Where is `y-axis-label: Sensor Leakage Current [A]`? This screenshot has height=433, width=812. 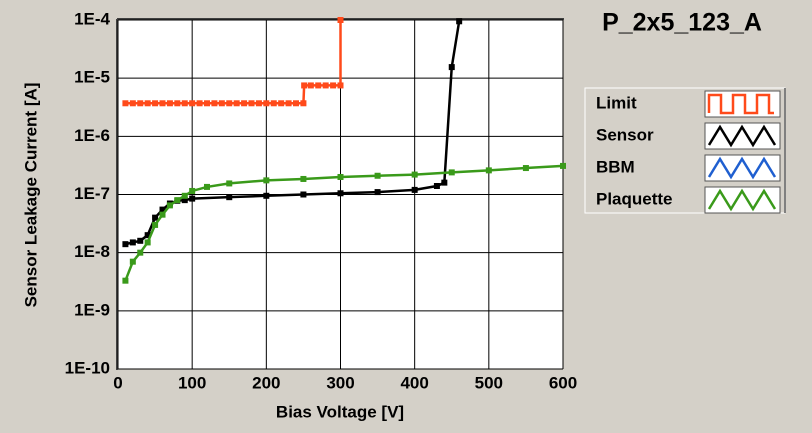
y-axis-label: Sensor Leakage Current [A] is located at coordinates (30, 195).